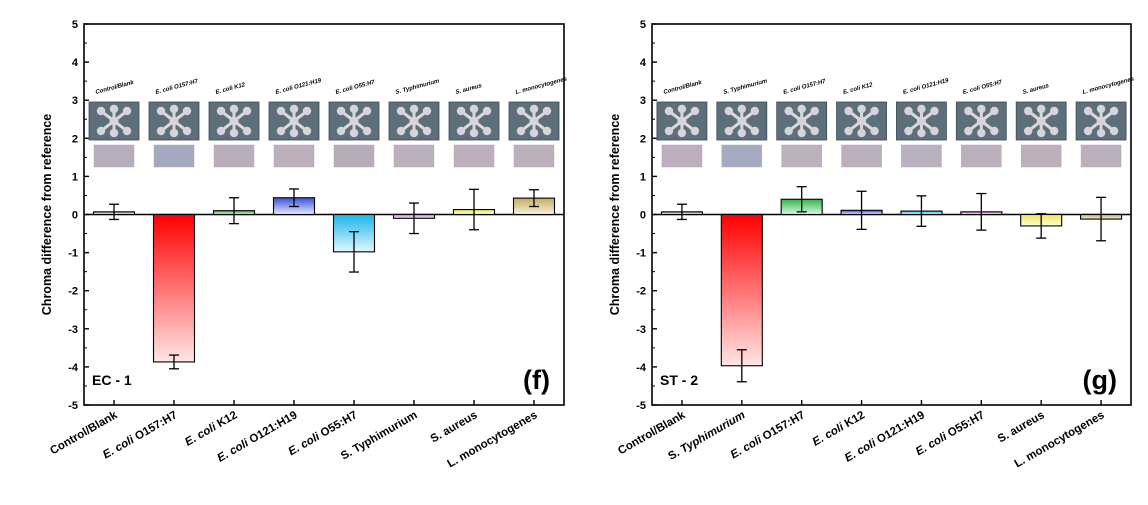 The image size is (1148, 505). I want to click on x-tick-label-part: O55:H7, so click(965, 425).